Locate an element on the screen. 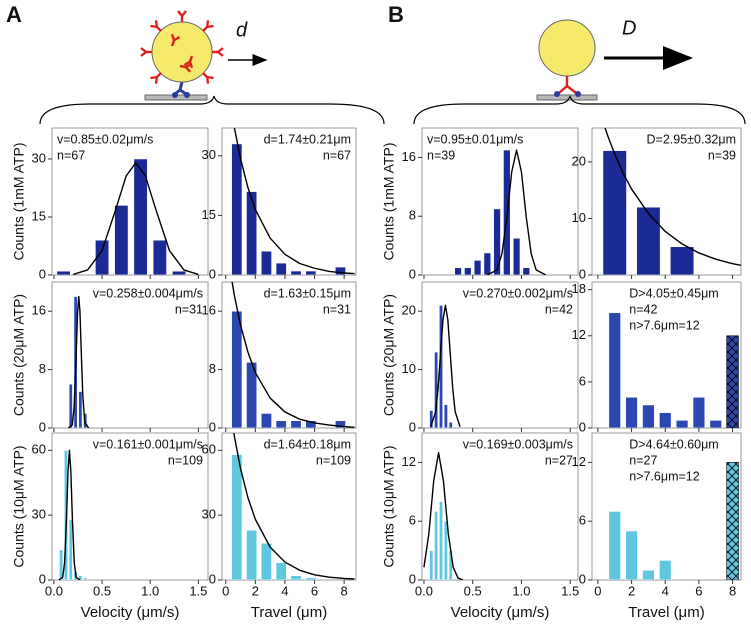 This screenshot has width=751, height=626. histogram: 0 6 12 18 D>4.05±0.45μm n=42 n>7.6μm=12 is located at coordinates (657, 357).